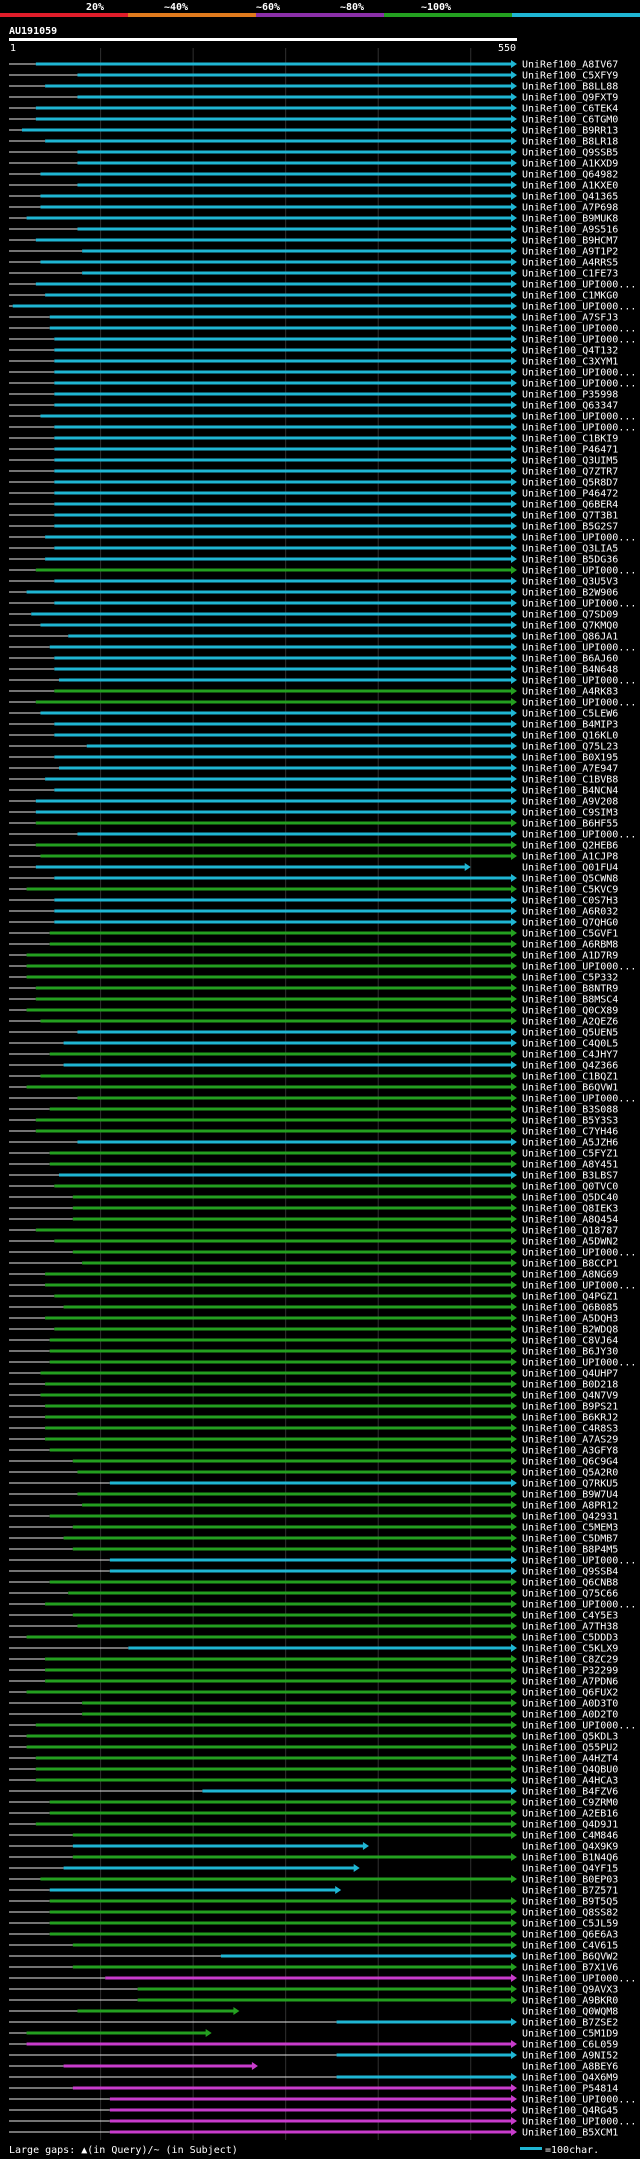  Describe the element at coordinates (313, 230) in the screenshot. I see `hit-row: UniRef100_A9S516` at that location.